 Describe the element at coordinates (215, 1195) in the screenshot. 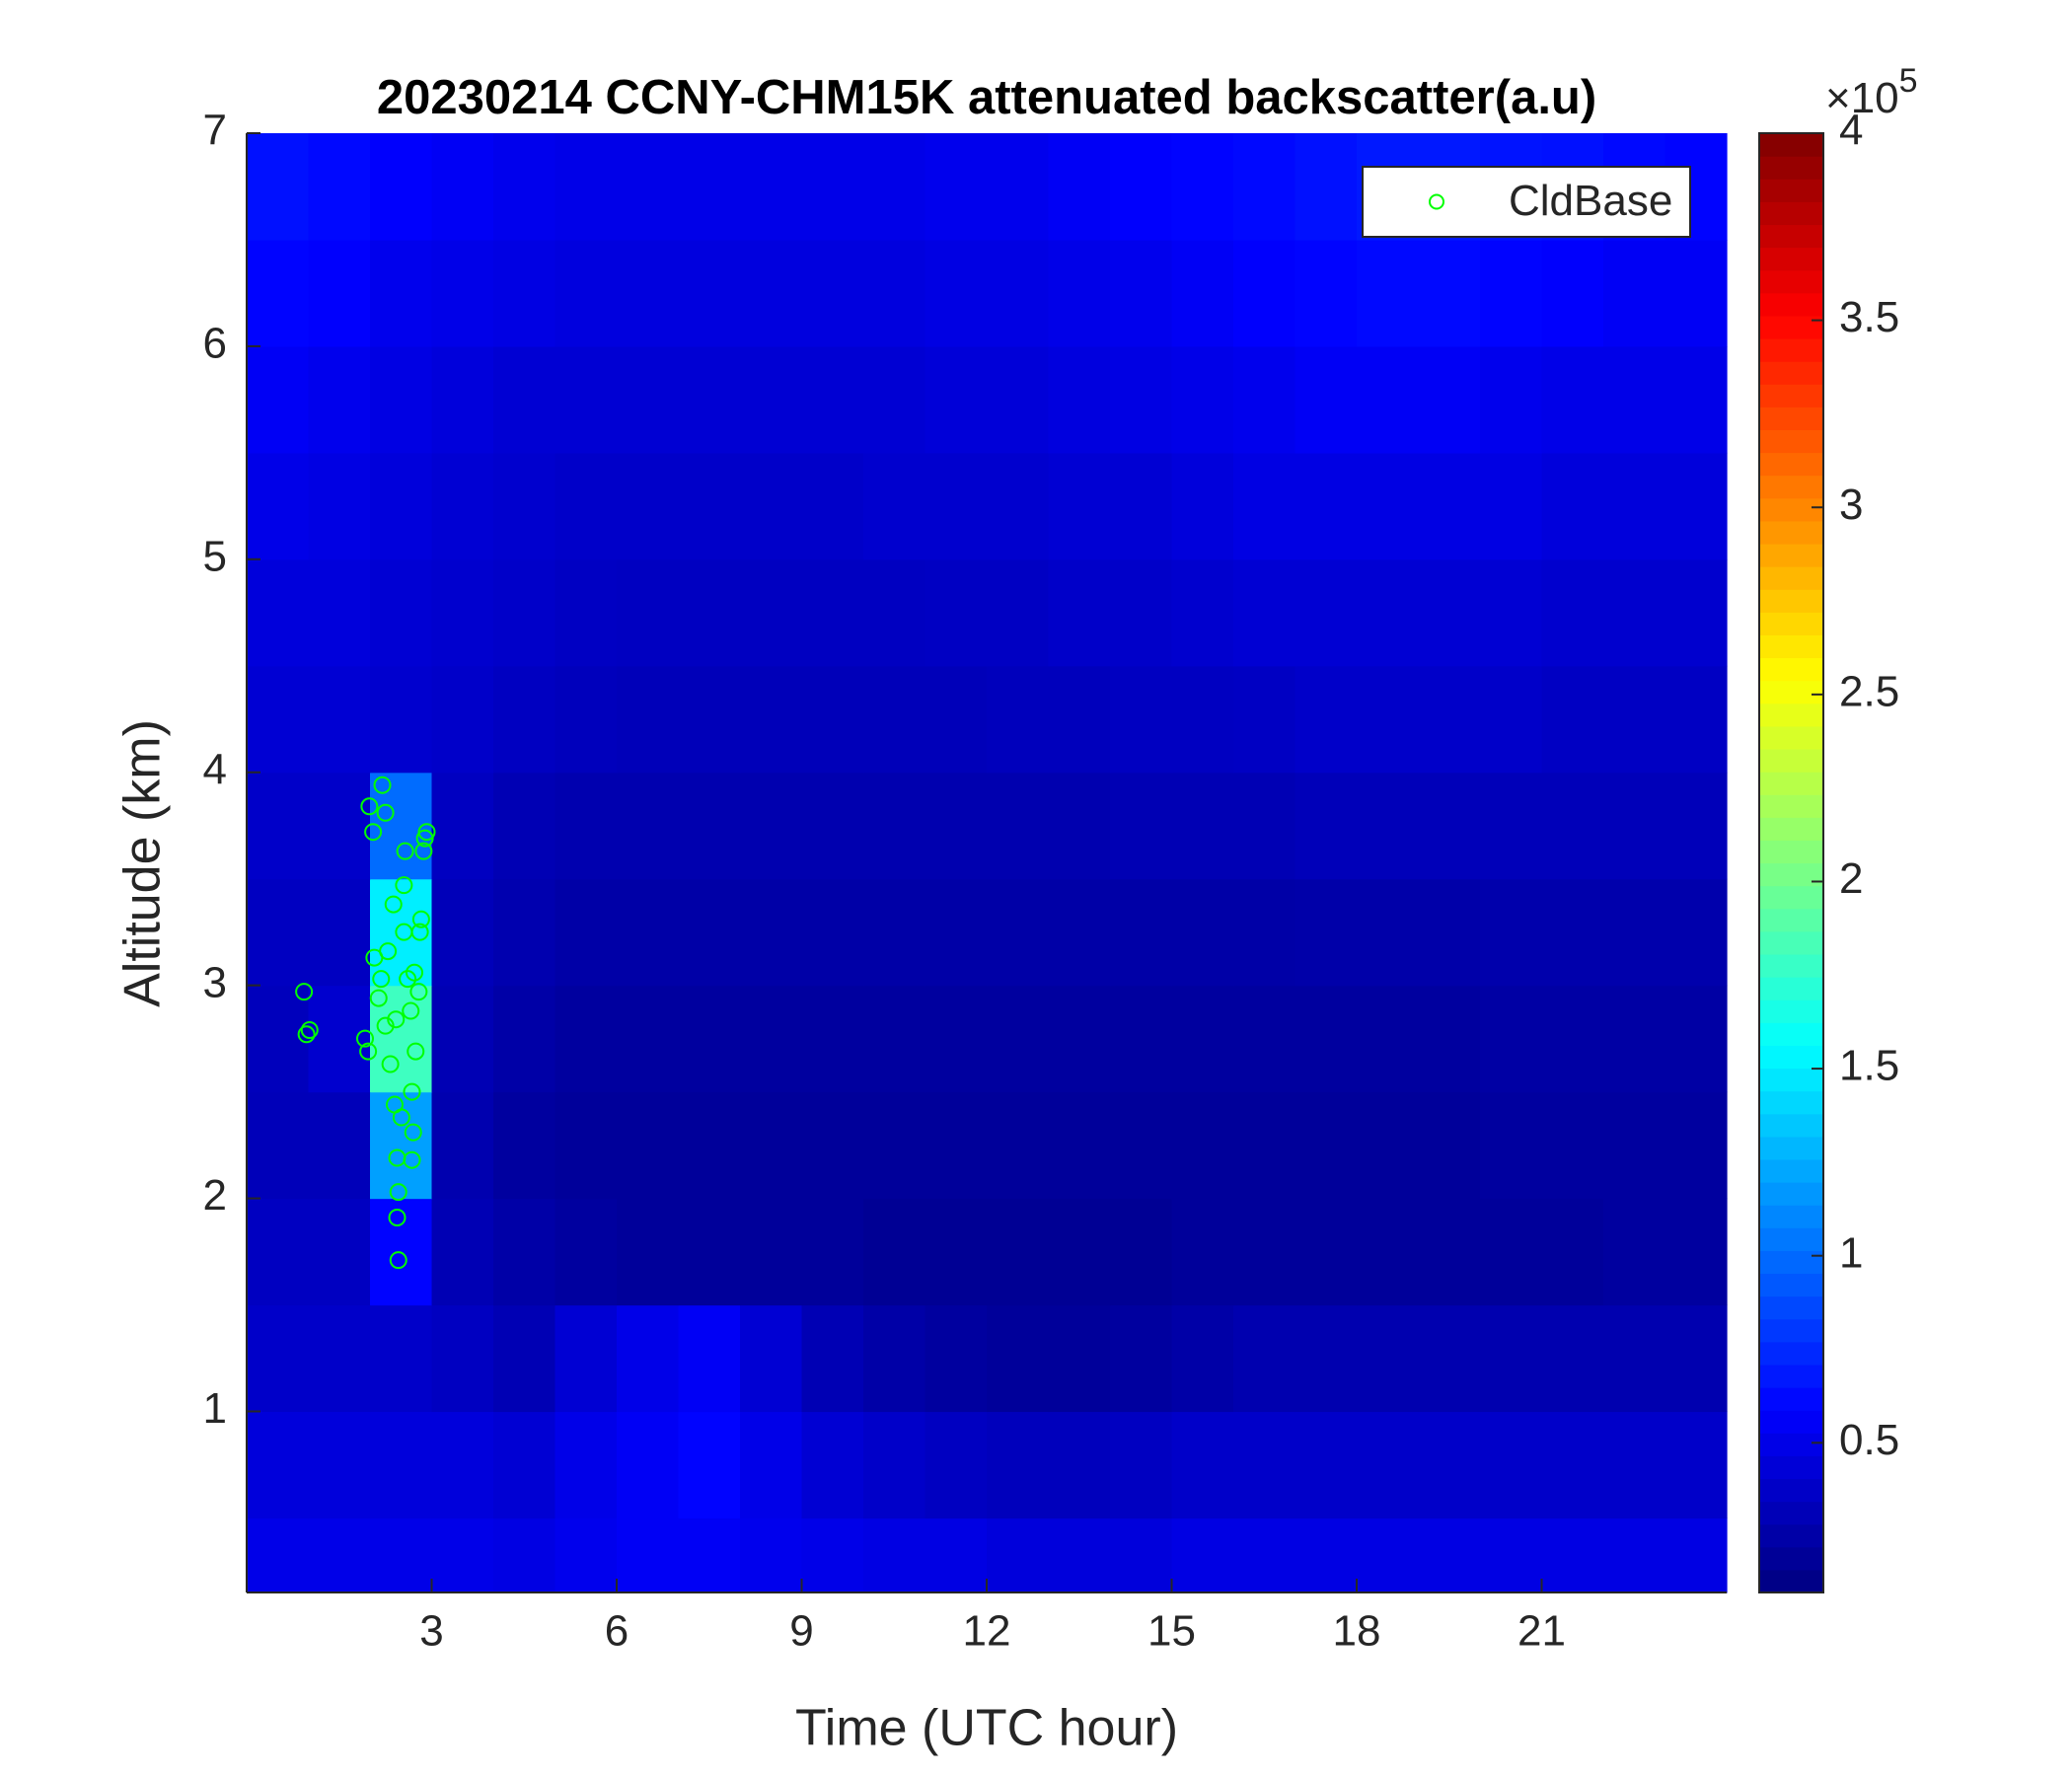

I see `y-tick-label: 2` at that location.